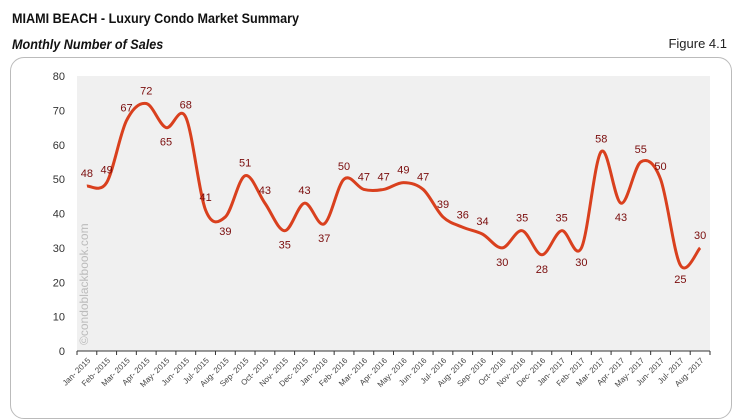 The width and height of the screenshot is (739, 419). What do you see at coordinates (87, 174) in the screenshot?
I see `data-label: 48` at bounding box center [87, 174].